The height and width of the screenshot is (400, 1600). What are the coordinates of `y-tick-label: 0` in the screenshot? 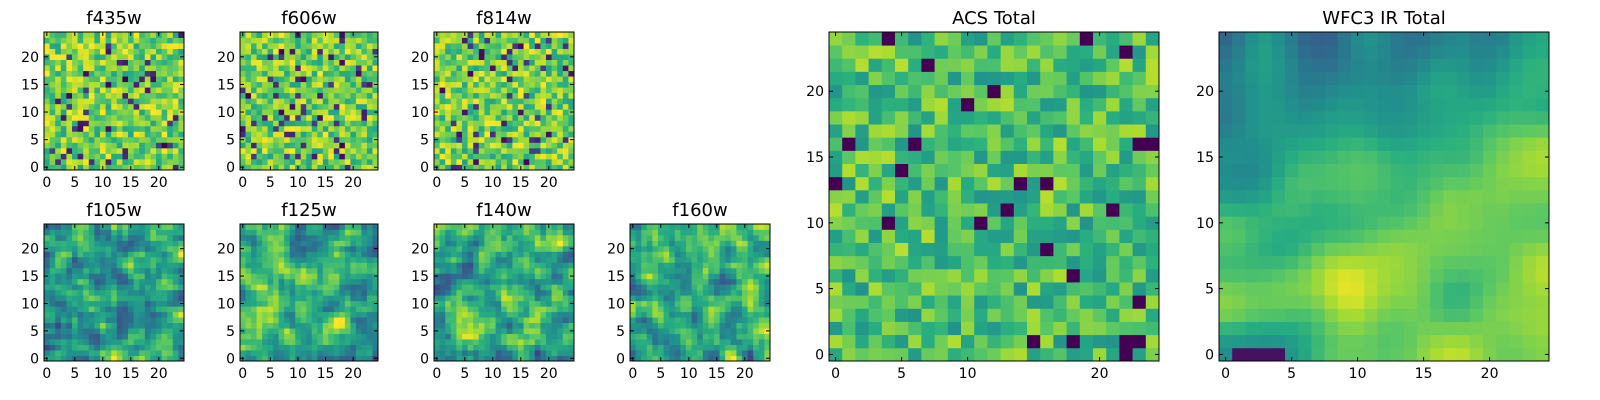 It's located at (424, 359).